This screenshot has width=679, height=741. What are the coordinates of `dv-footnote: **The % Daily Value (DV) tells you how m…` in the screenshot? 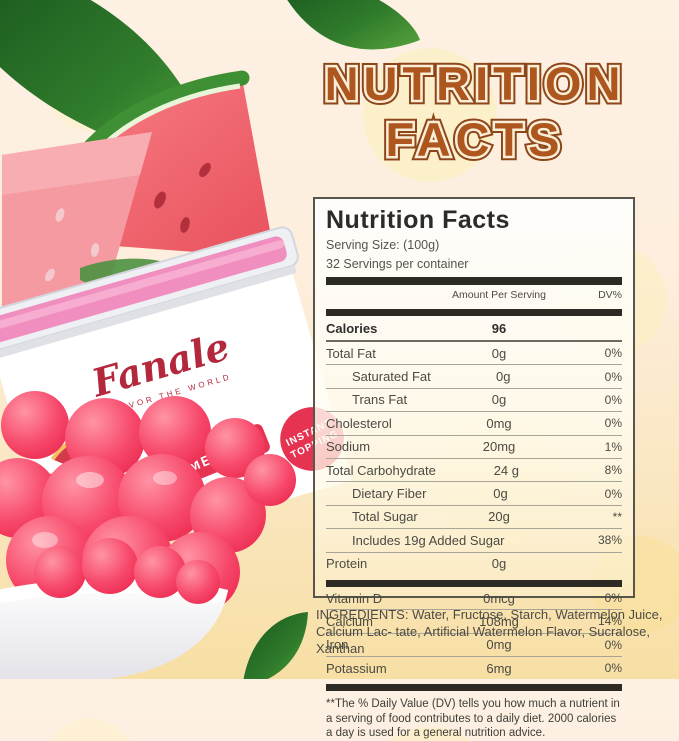 It's located at (473, 719).